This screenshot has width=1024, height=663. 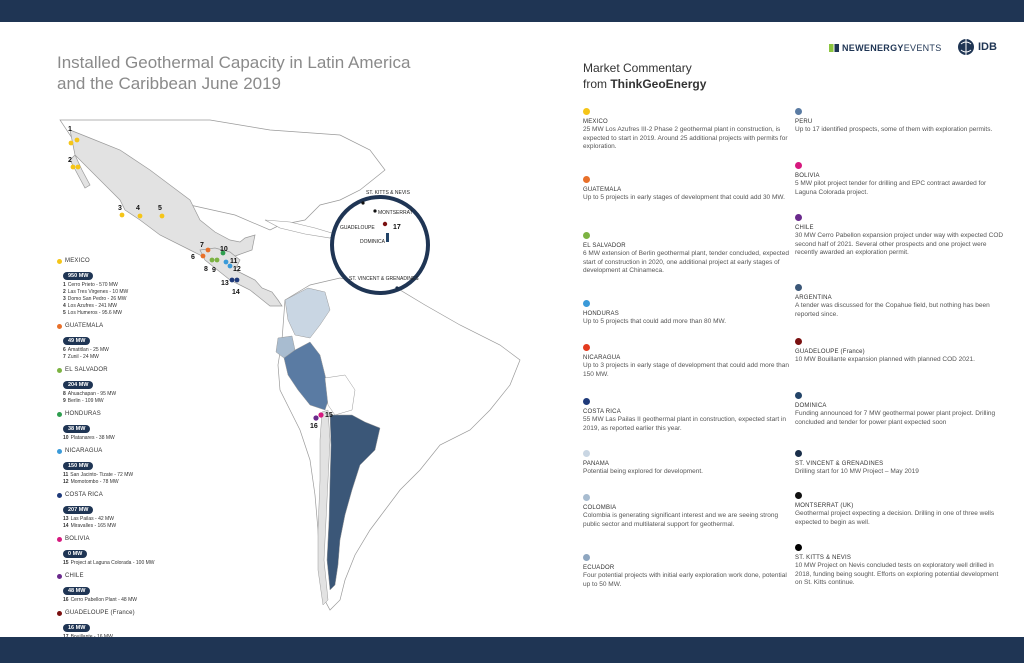 What do you see at coordinates (512, 650) in the screenshot?
I see `bottom-band` at bounding box center [512, 650].